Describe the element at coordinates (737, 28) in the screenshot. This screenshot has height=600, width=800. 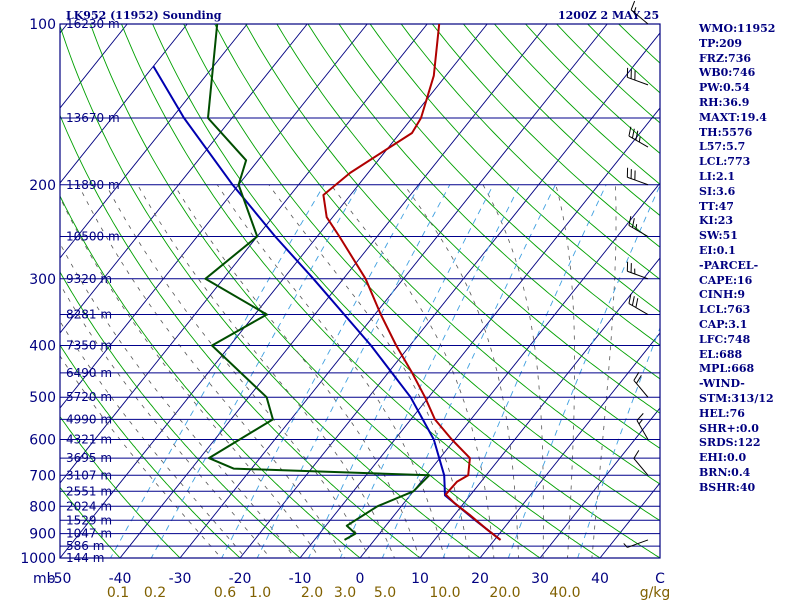
I see `stat-item: WMO:11952` at that location.